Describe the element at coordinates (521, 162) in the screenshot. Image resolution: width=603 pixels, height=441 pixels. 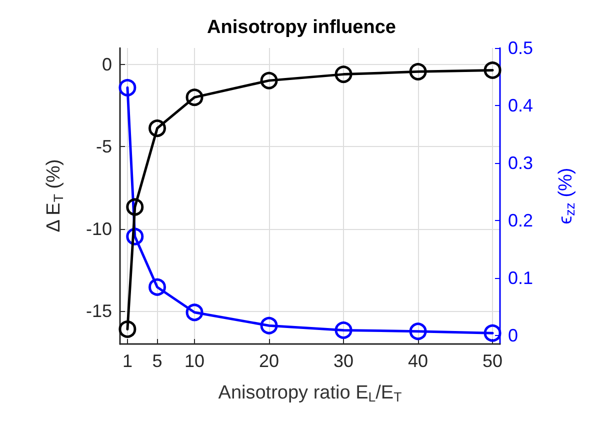
I see `y2-tick-label: 0.3` at that location.